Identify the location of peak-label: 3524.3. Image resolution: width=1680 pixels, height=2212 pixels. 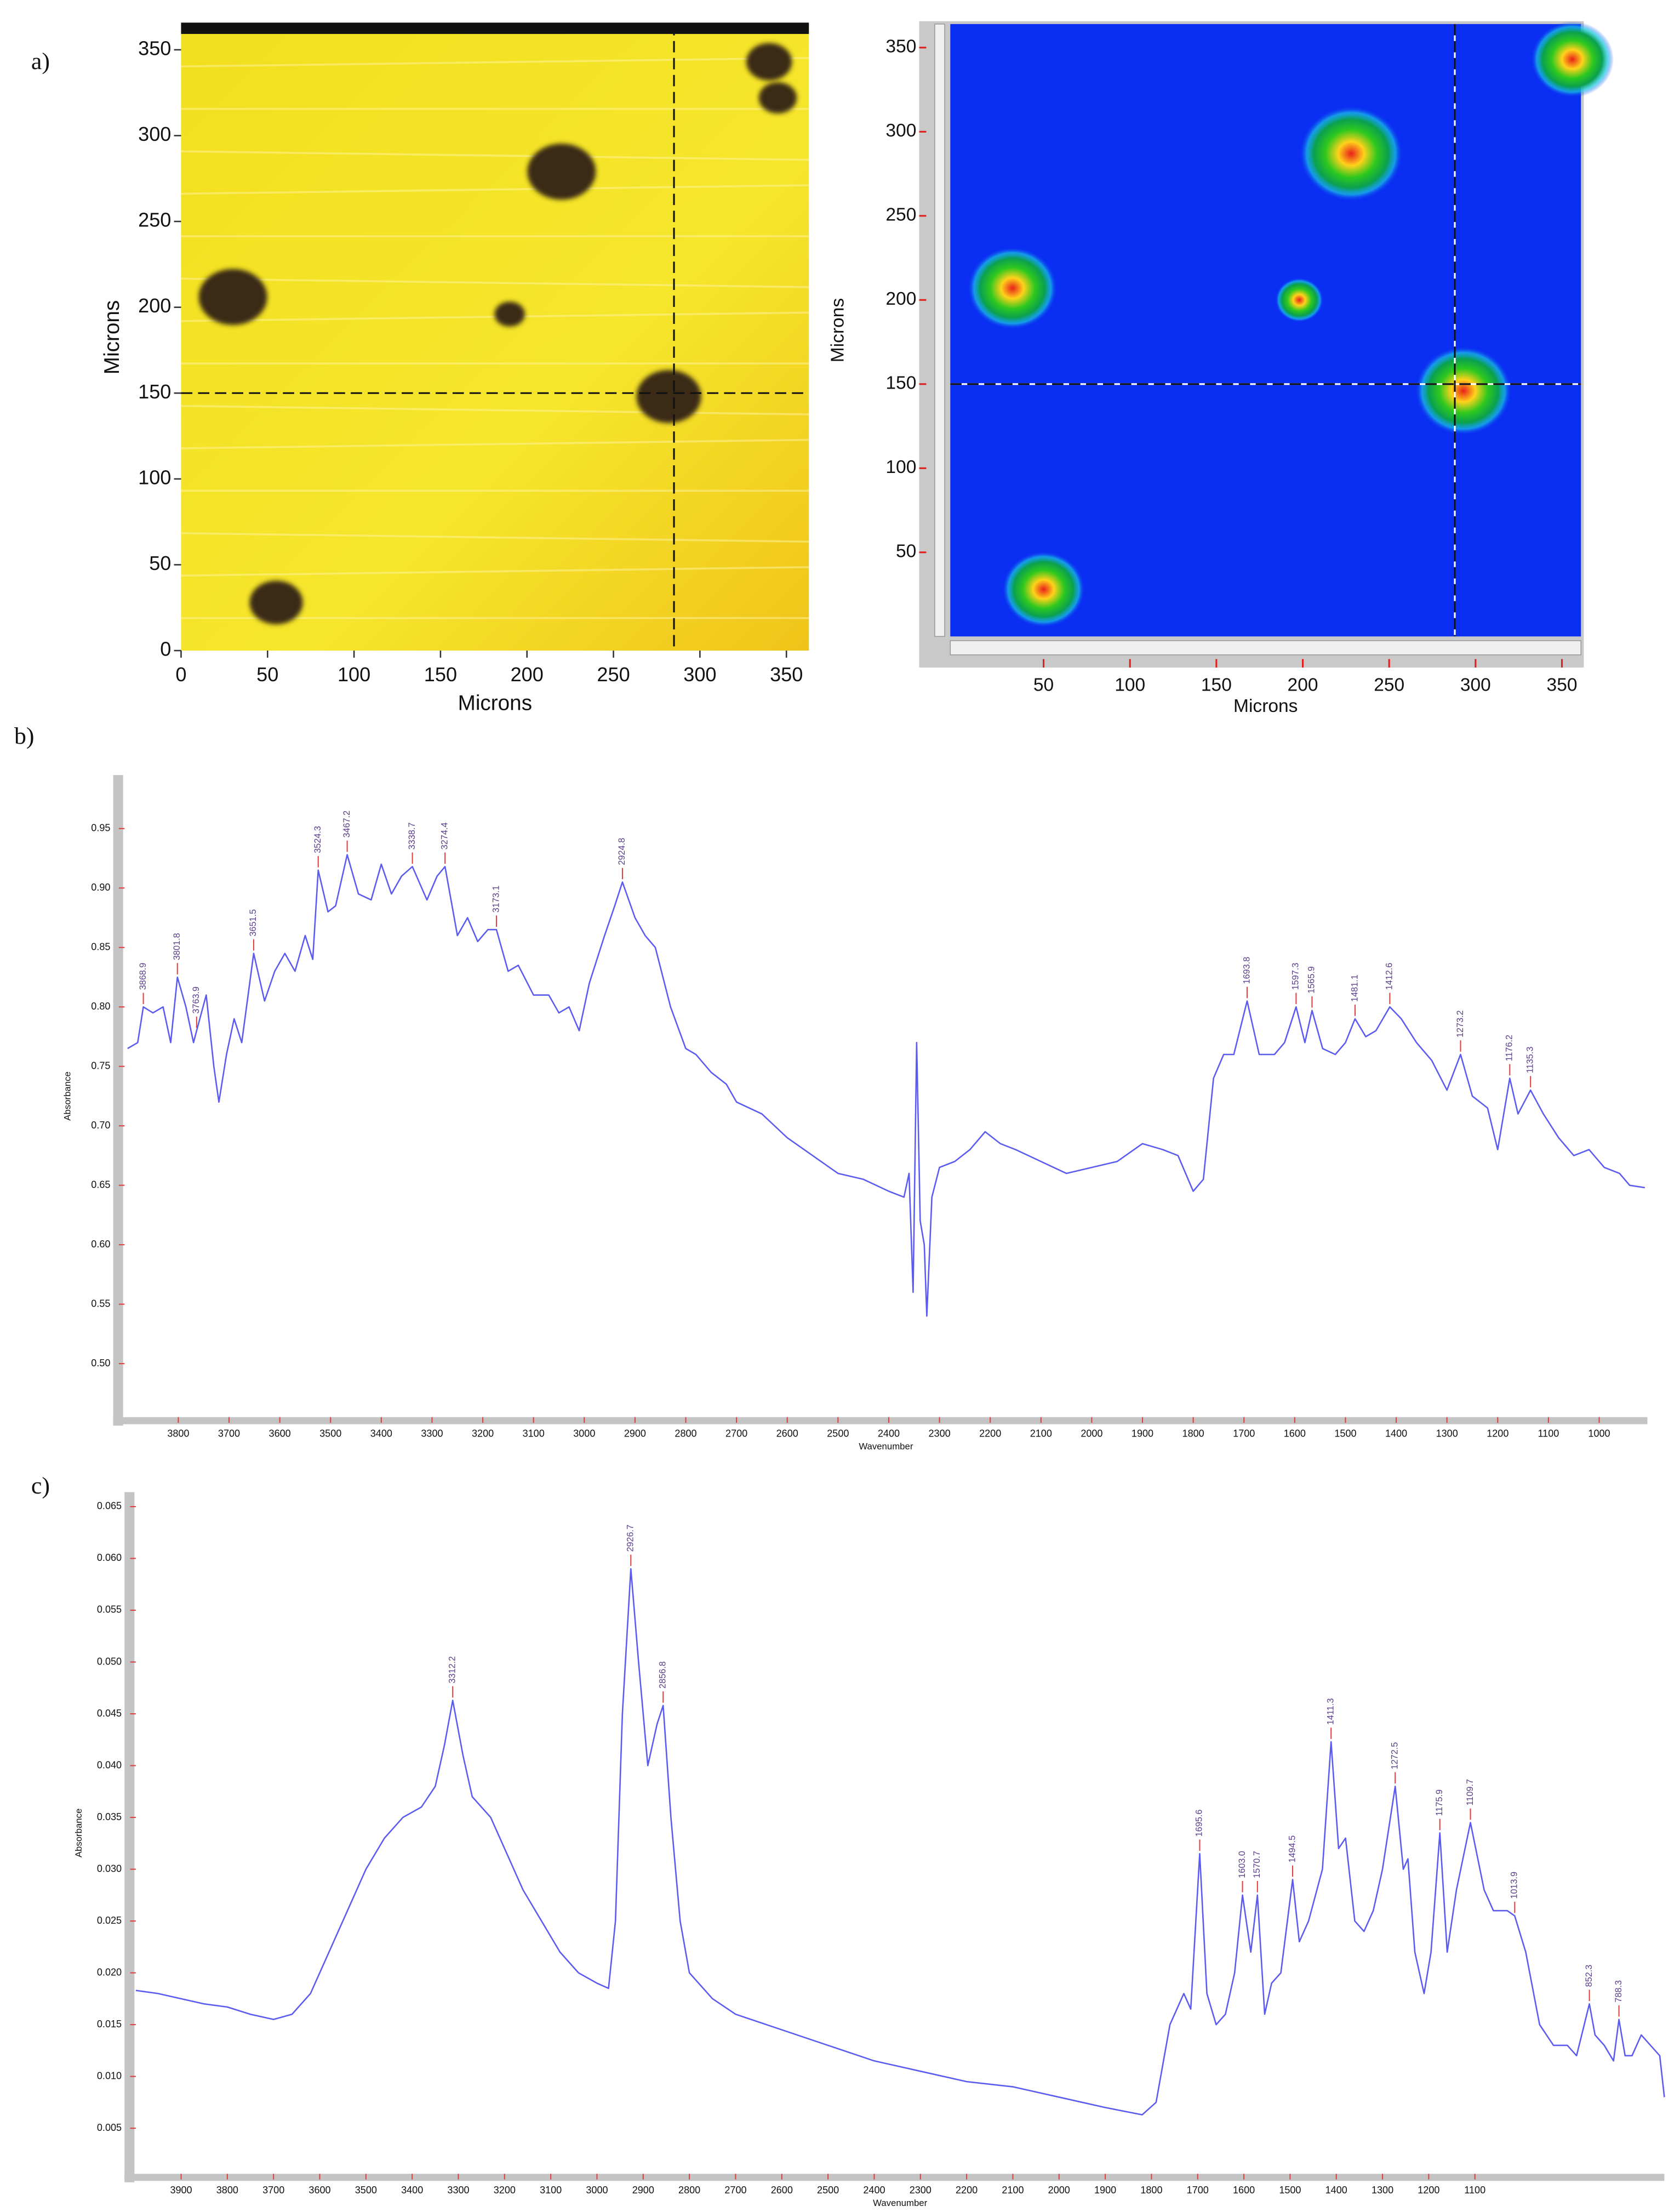
(318, 839).